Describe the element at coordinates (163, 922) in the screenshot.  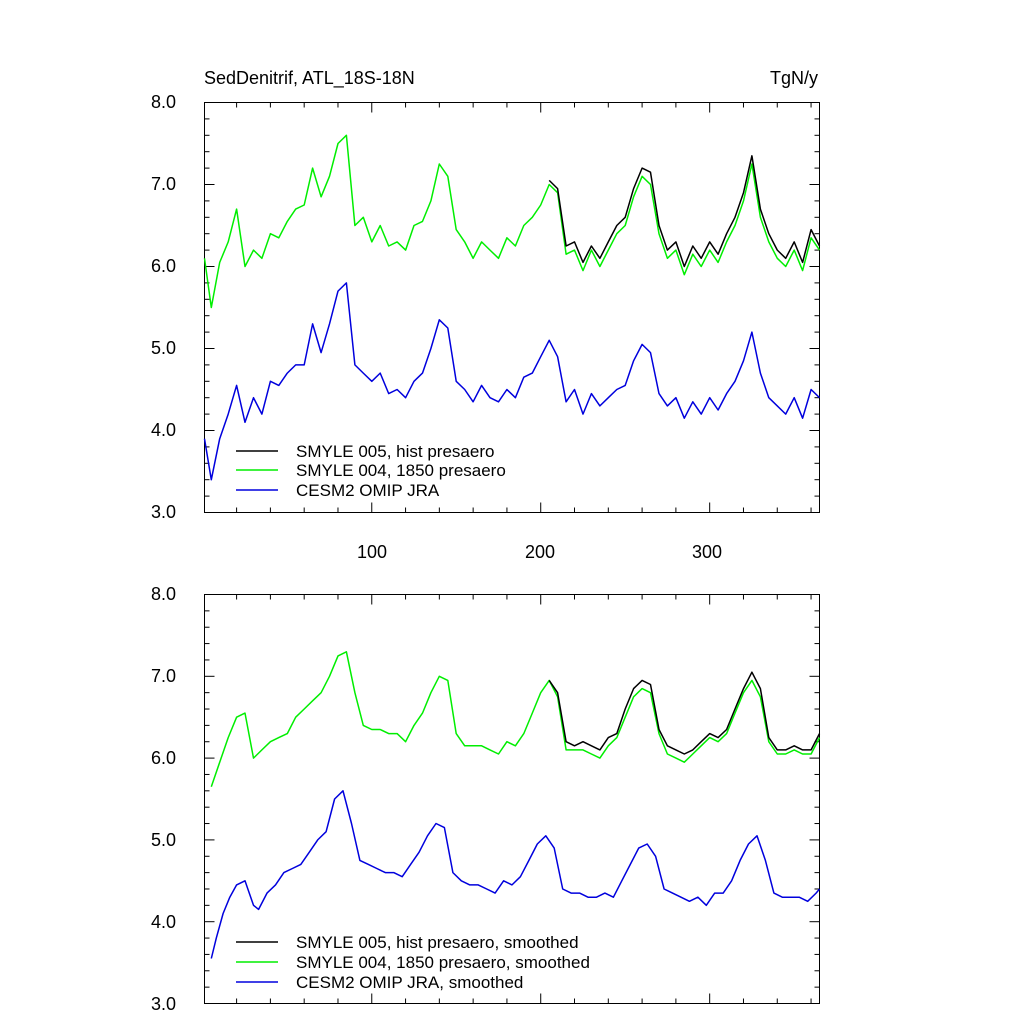
I see `bottom-y-tick-label: 4.0` at that location.